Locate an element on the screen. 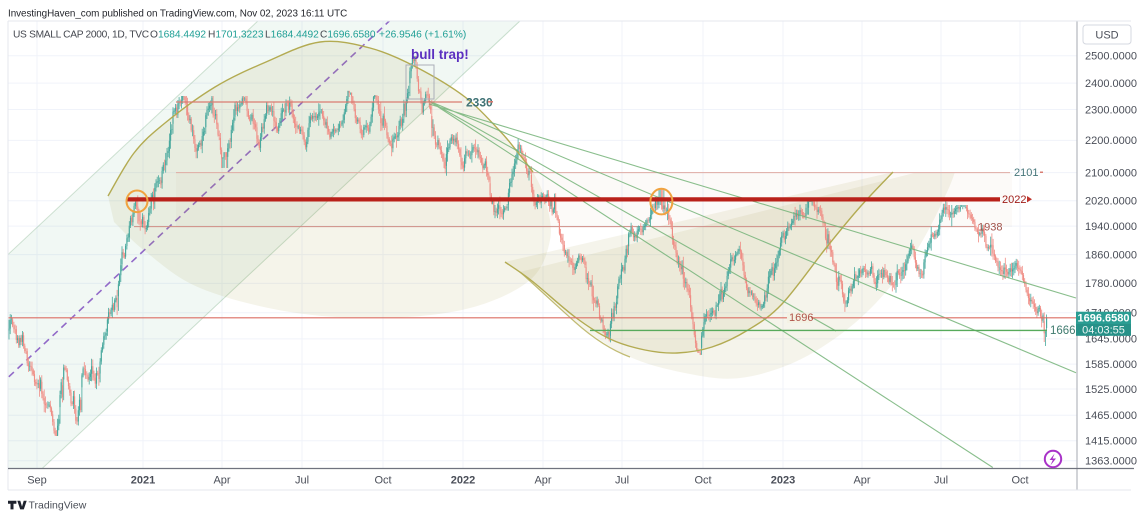 The height and width of the screenshot is (519, 1140). svg-text: 1645.0000 is located at coordinates (1111, 340).